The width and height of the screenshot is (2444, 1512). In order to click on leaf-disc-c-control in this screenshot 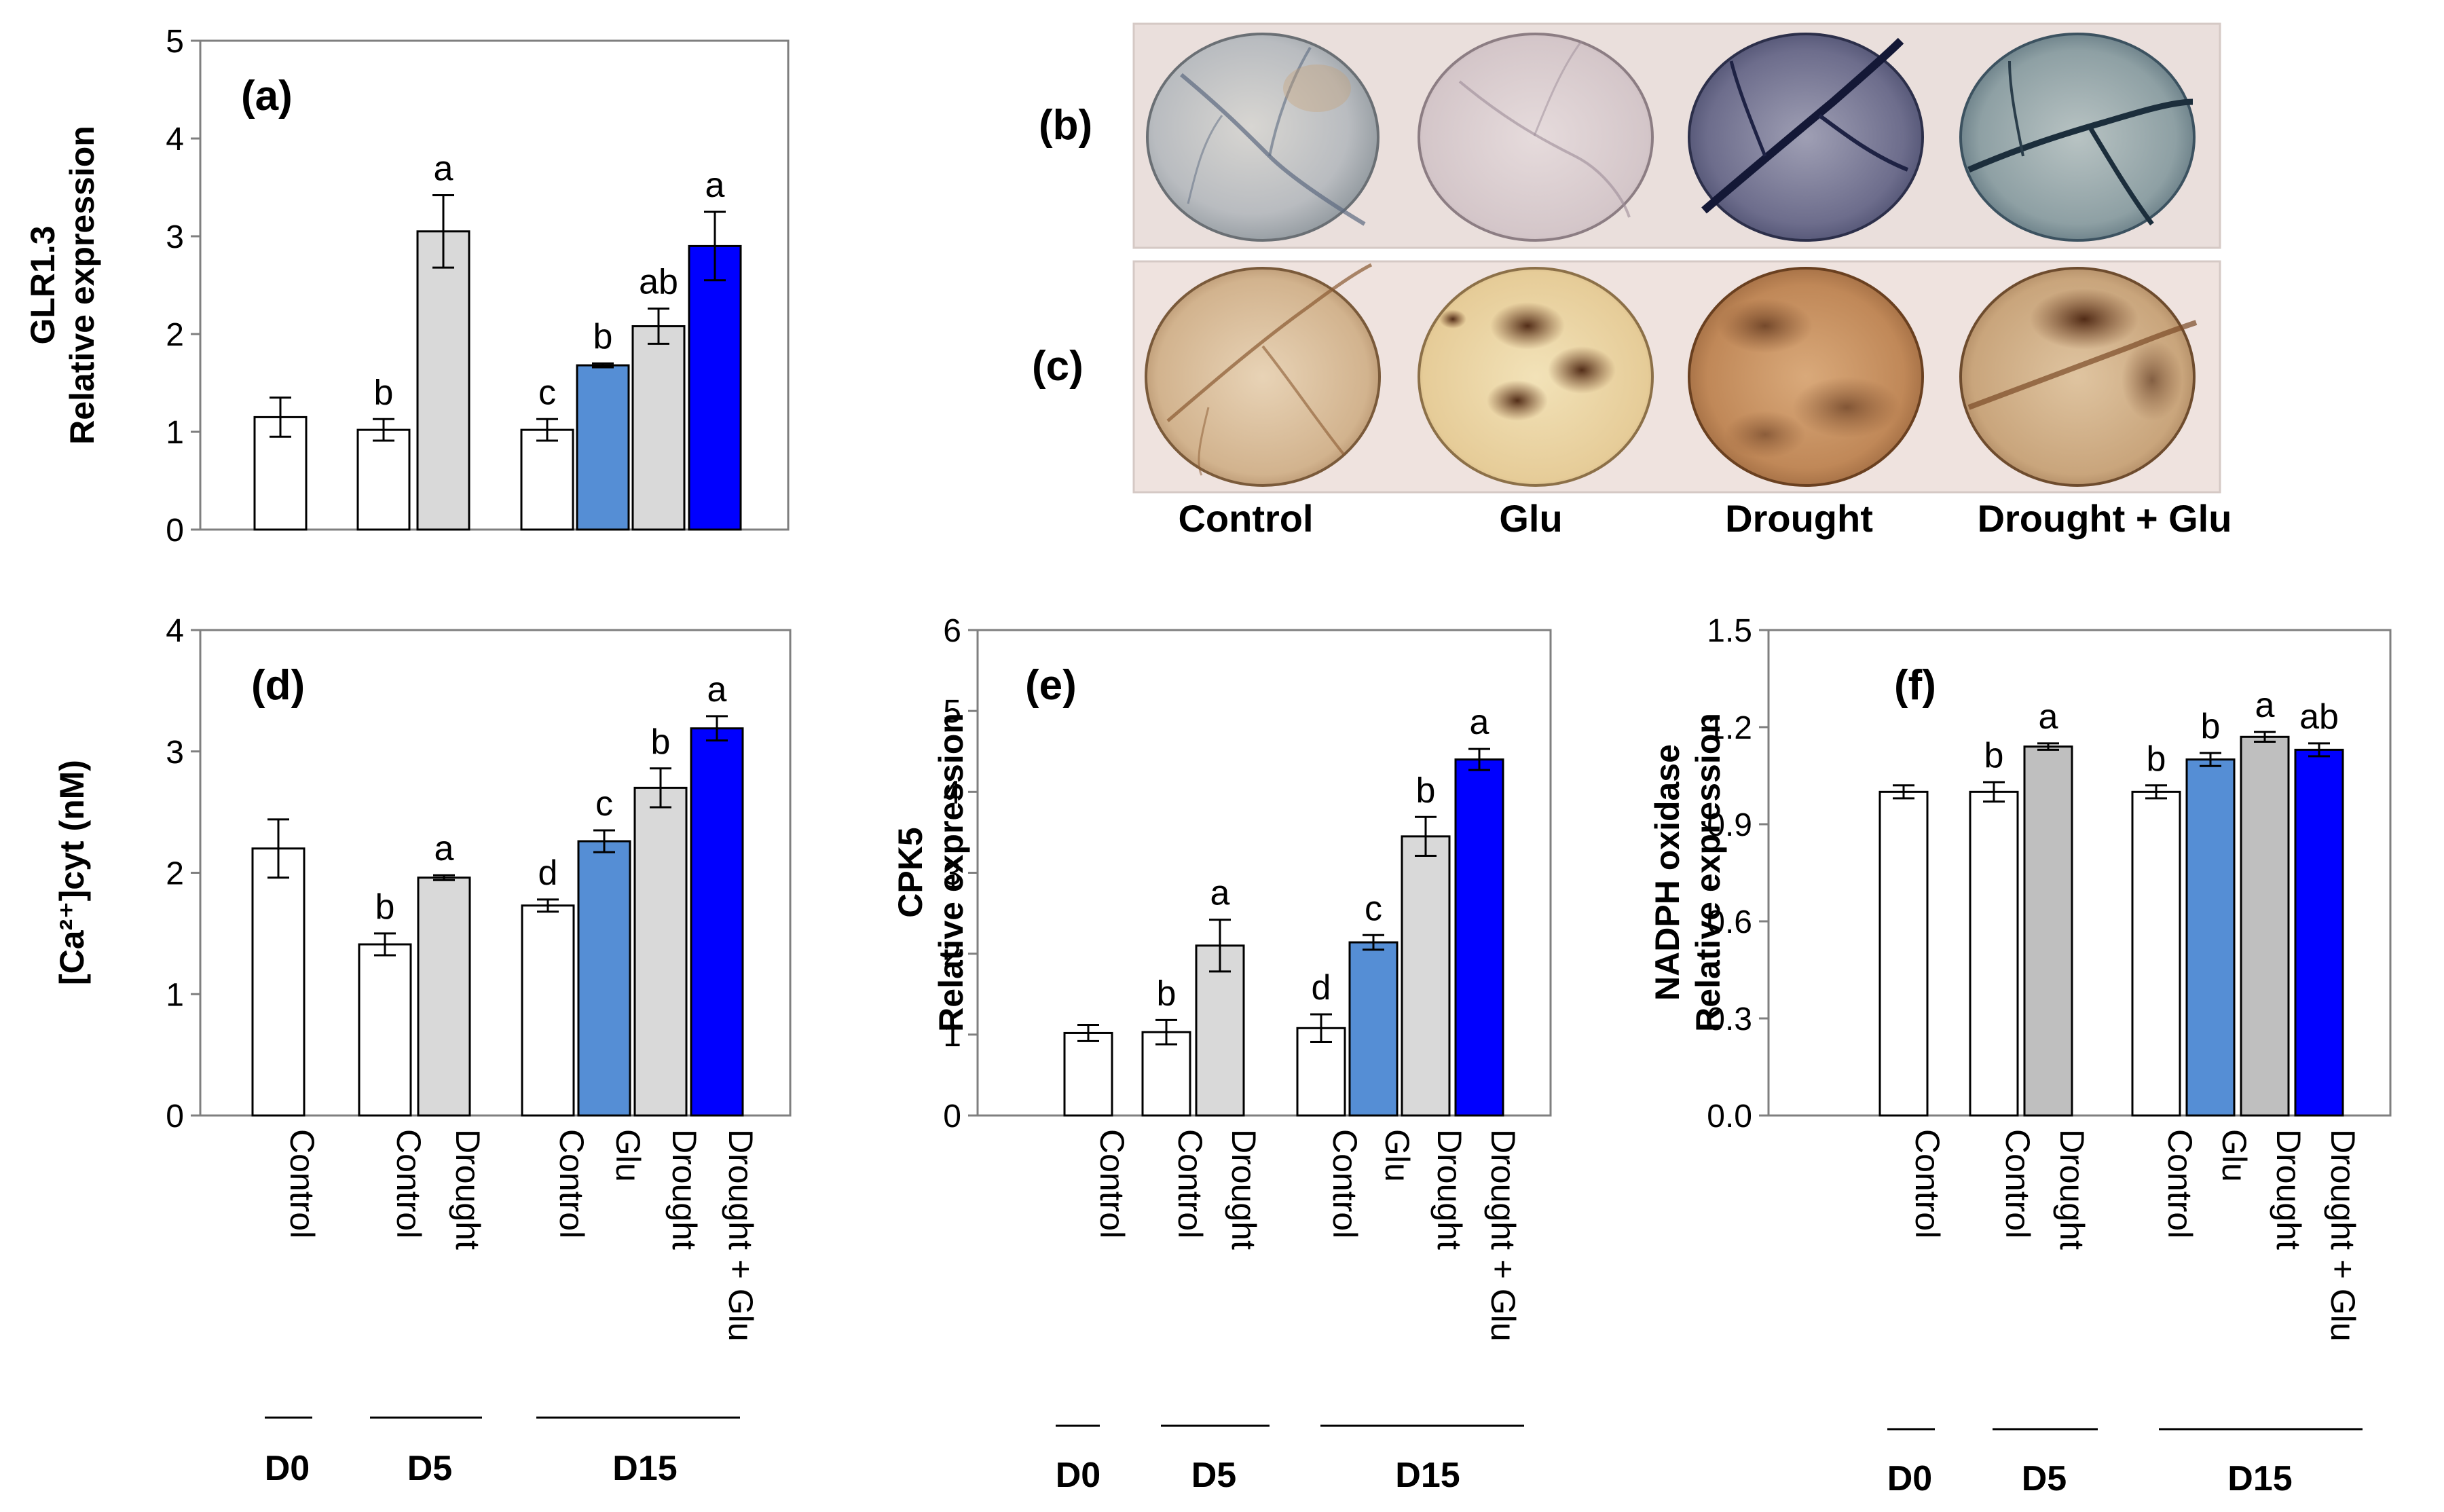, I will do `click(1263, 375)`.